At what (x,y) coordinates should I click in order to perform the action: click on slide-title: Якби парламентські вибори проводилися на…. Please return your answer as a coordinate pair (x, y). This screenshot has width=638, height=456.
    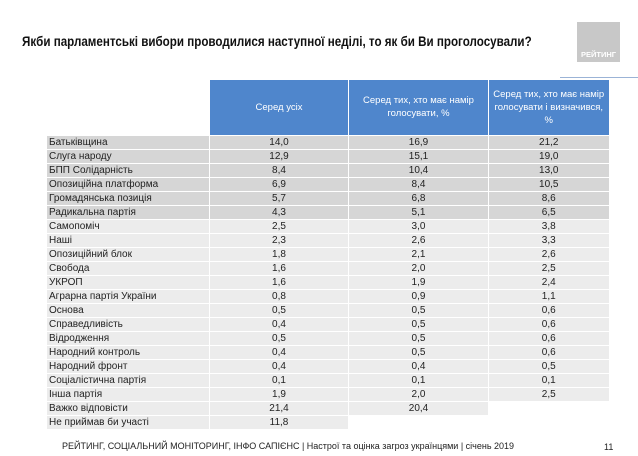
    Looking at the image, I should click on (277, 41).